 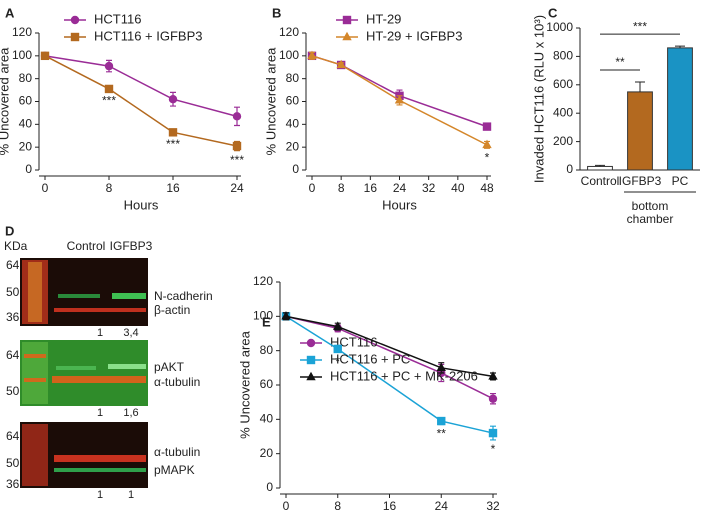 I want to click on legend-label: HT-29, so click(x=383, y=18).